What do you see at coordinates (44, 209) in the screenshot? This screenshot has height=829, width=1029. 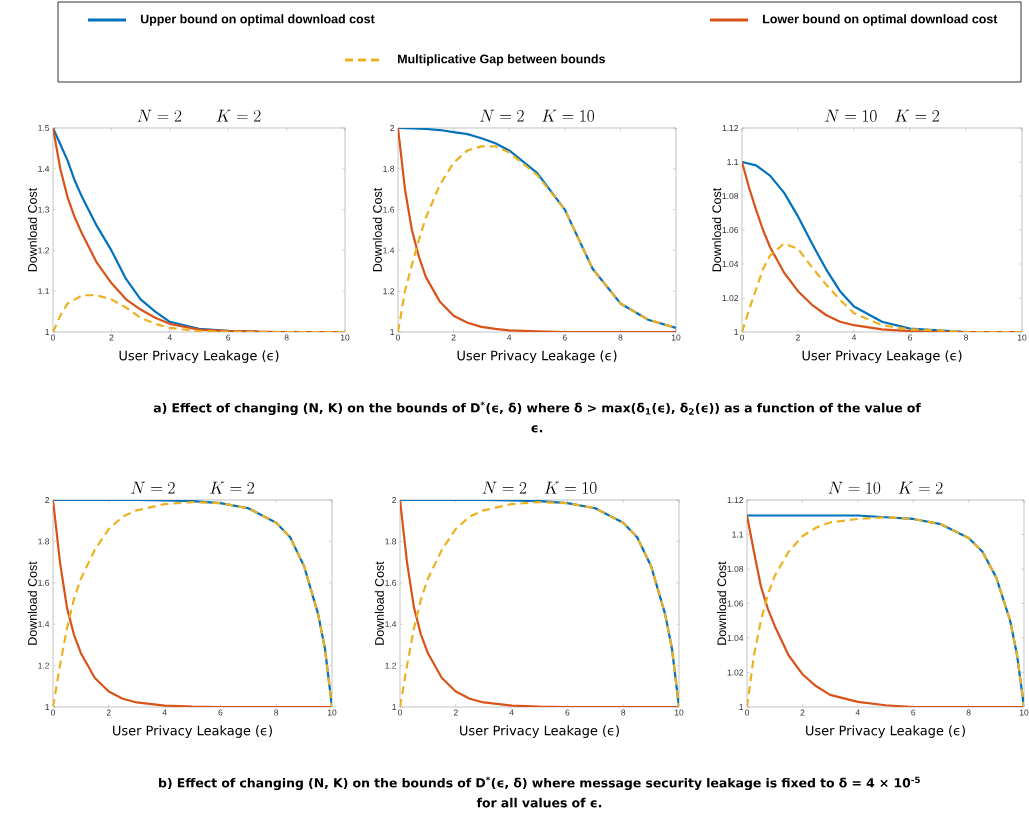 I see `y-tick-label: 1.3` at bounding box center [44, 209].